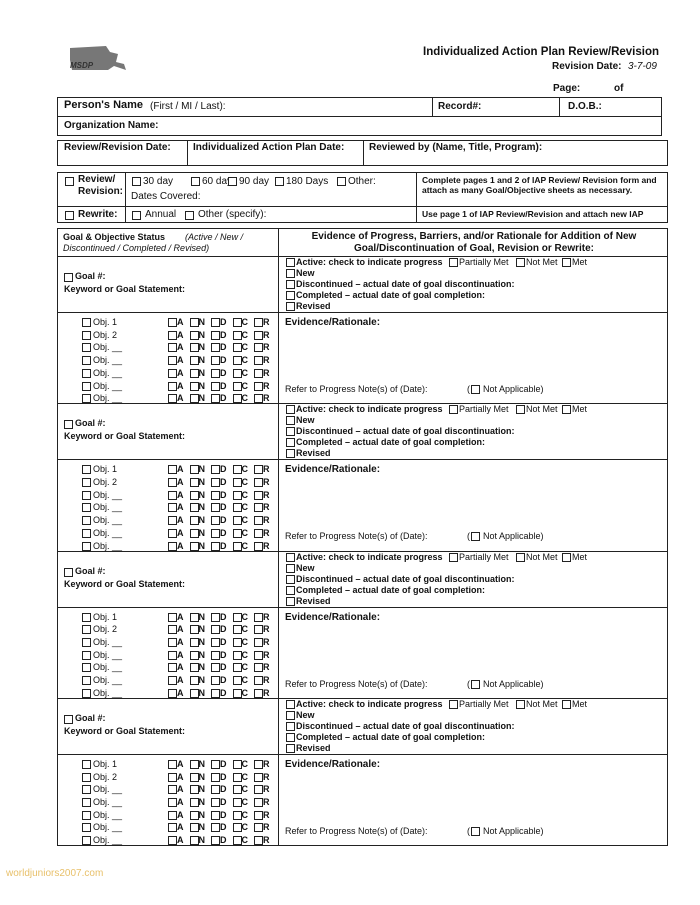 This screenshot has height=905, width=700. Describe the element at coordinates (580, 703) in the screenshot. I see `progress-option: Met` at that location.